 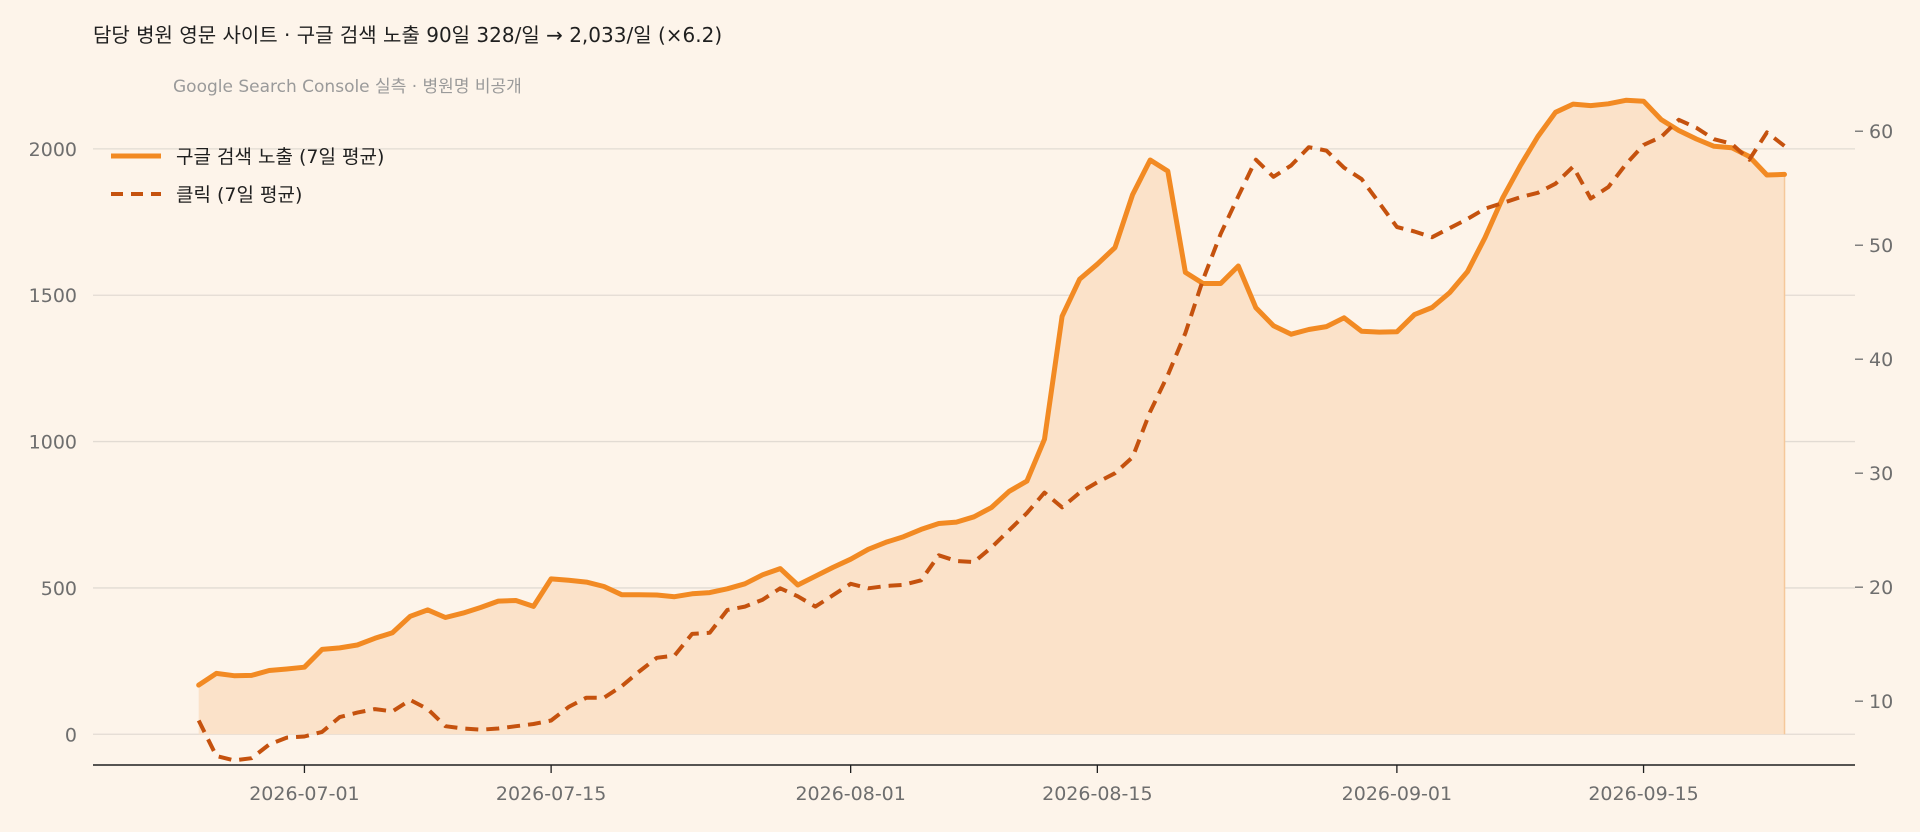 I want to click on right-tick-label: 60, so click(x=1881, y=132).